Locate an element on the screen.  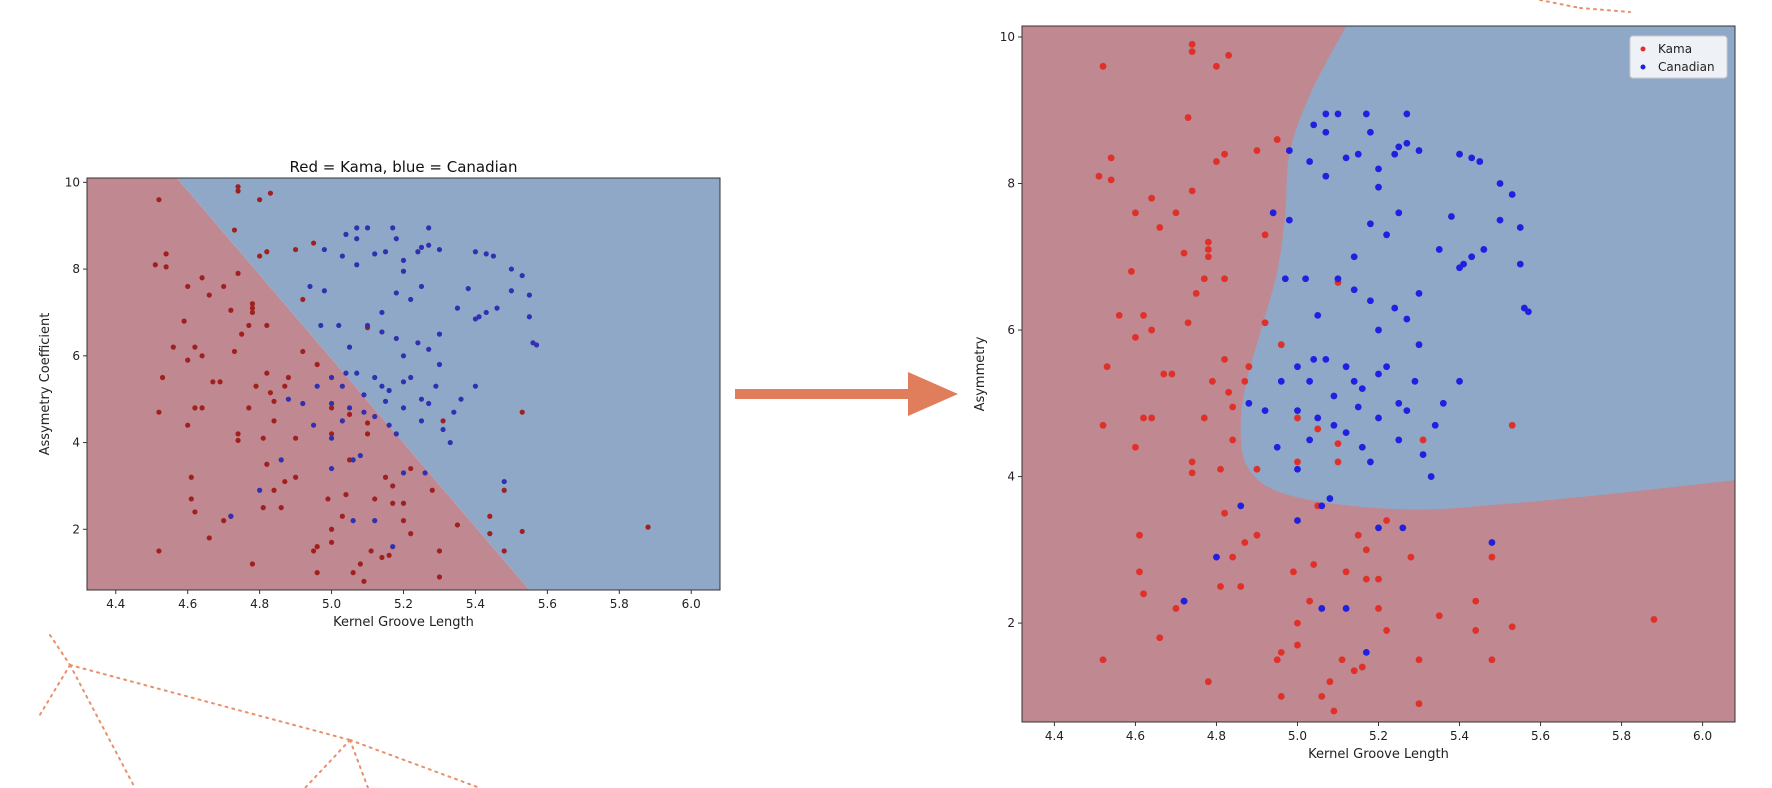
legend-box is located at coordinates (1678, 57).